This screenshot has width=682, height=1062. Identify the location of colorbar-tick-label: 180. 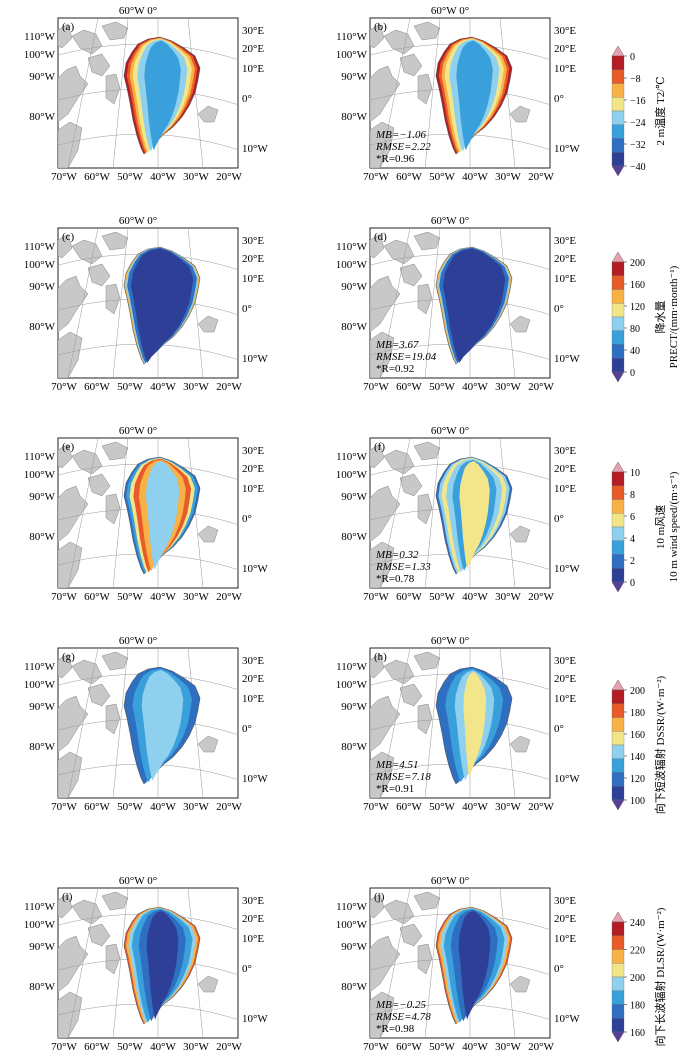
(637, 1006).